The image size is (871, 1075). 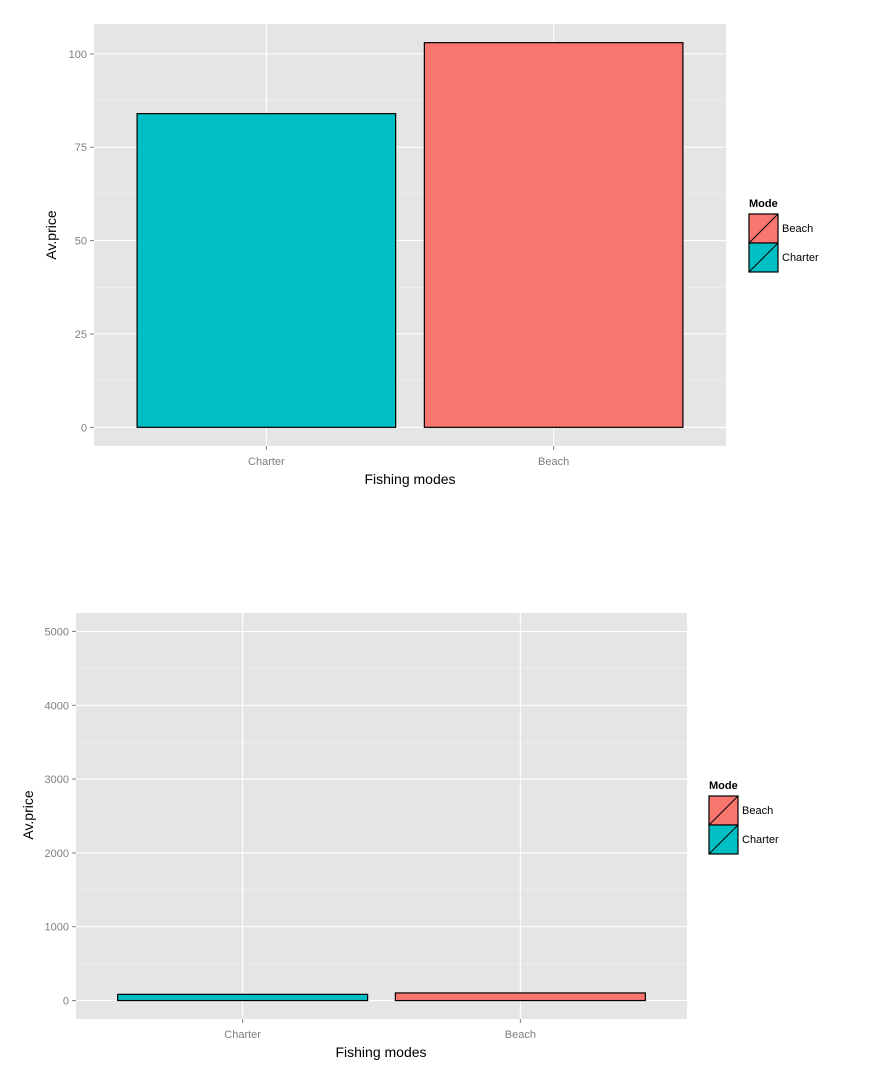 I want to click on y-tick-label: 5000, so click(x=57, y=632).